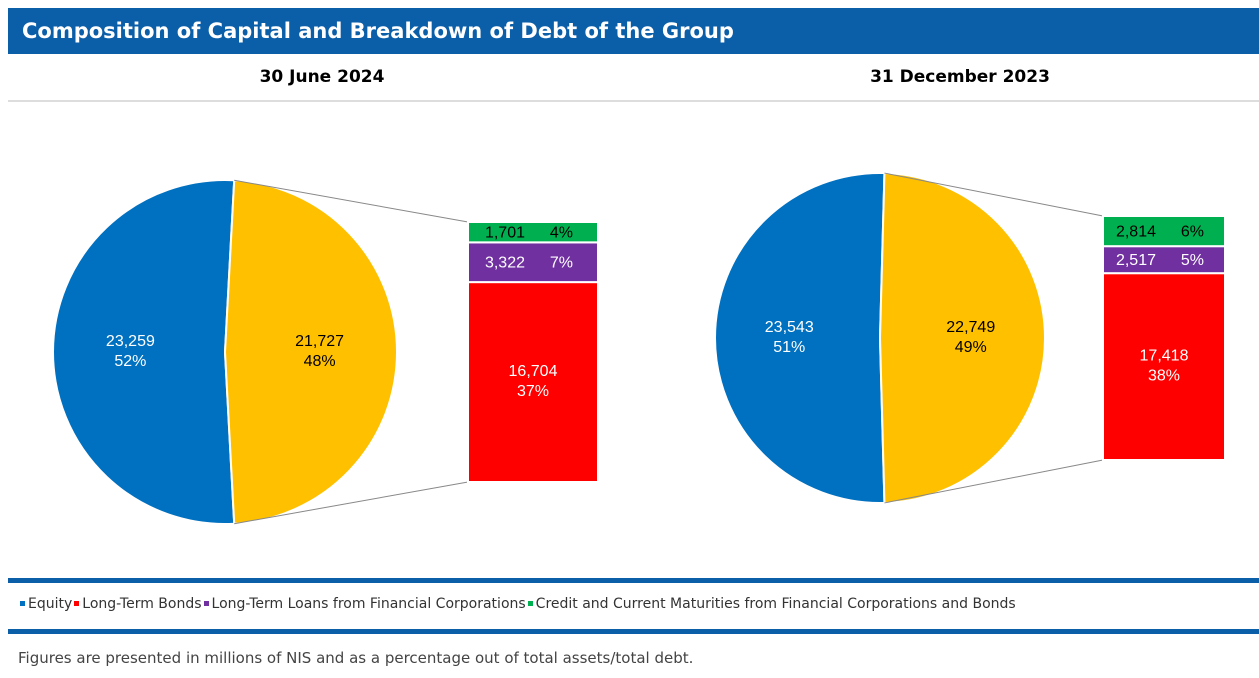 This screenshot has width=1259, height=678. What do you see at coordinates (1164, 376) in the screenshot?
I see `percent-label: 38%` at bounding box center [1164, 376].